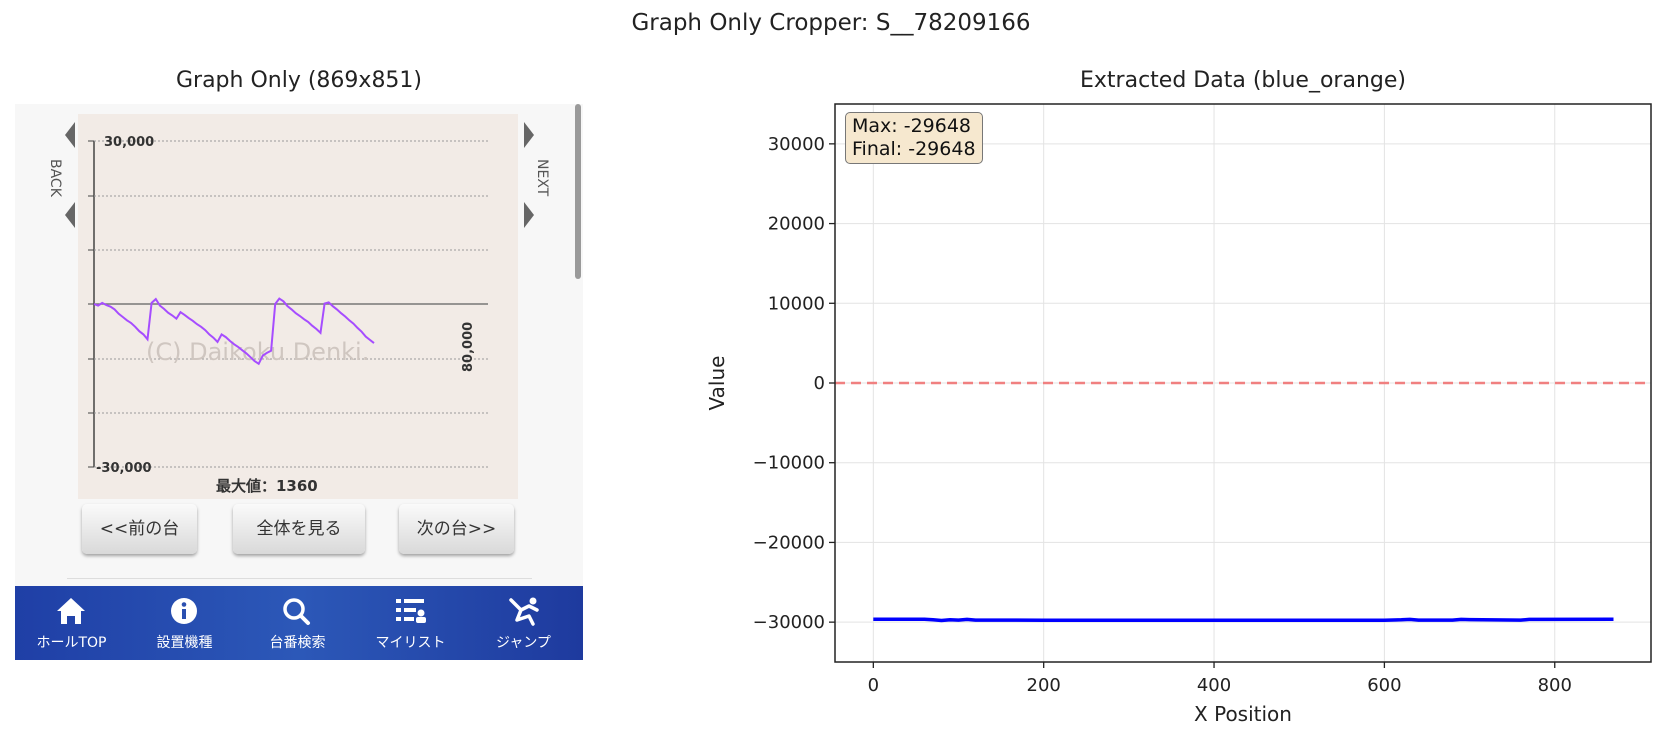  I want to click on x-tick-label: 800, so click(1555, 685).